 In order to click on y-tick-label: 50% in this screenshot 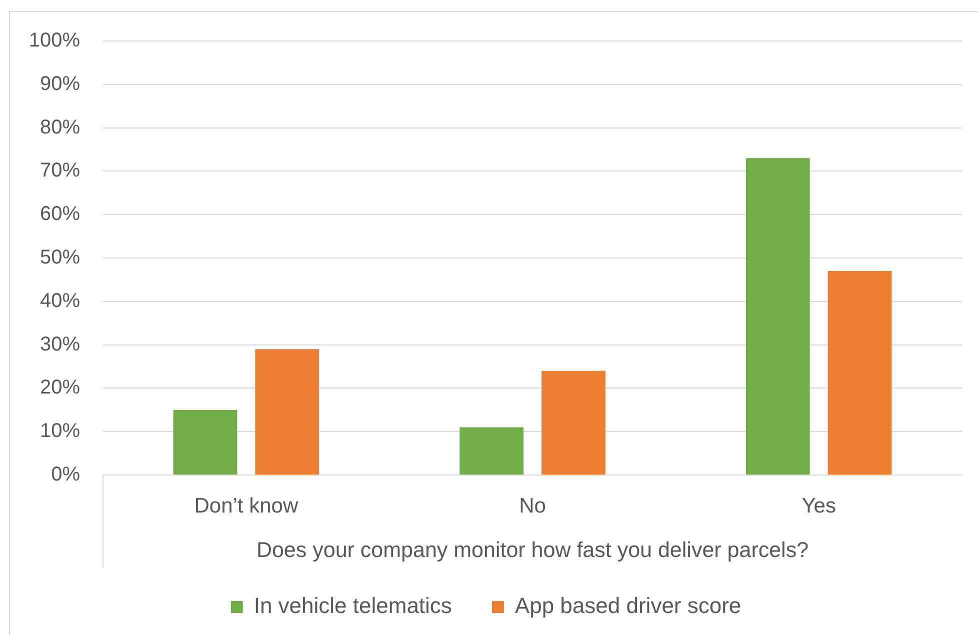, I will do `click(60, 257)`.